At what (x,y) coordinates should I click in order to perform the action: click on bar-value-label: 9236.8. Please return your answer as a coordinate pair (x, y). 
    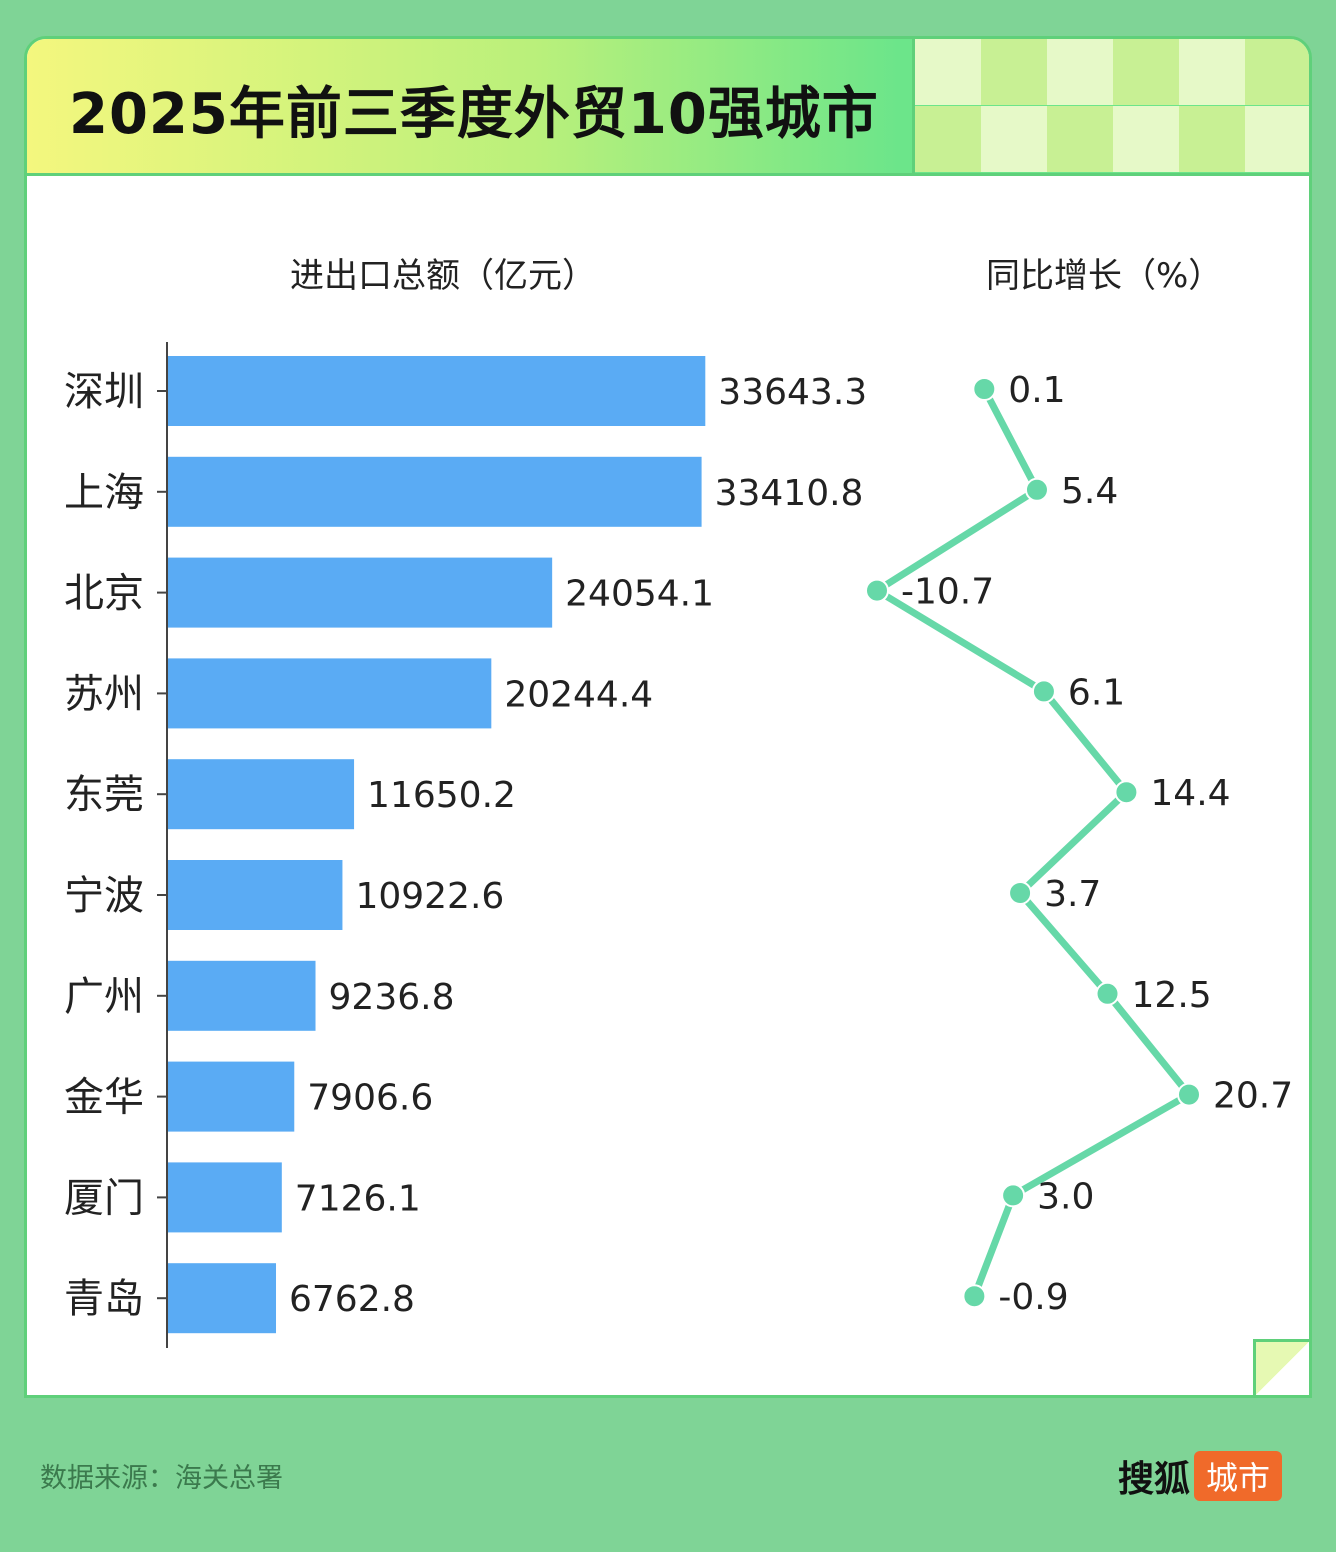
    Looking at the image, I should click on (392, 997).